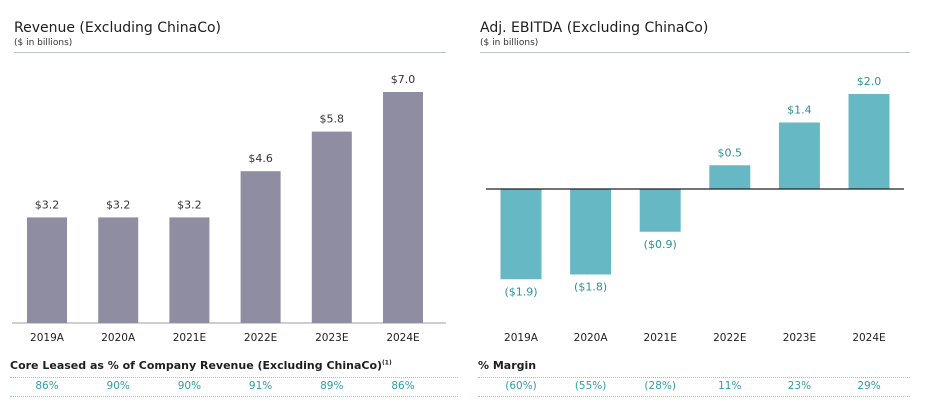  Describe the element at coordinates (660, 386) in the screenshot. I see `metric-value: (28%)` at that location.